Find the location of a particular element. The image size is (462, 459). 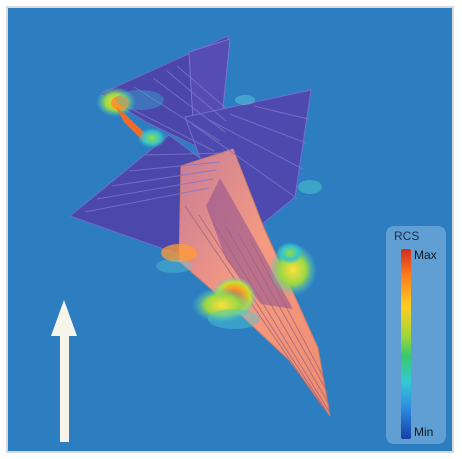

fuselage-panel-lines is located at coordinates (257, 309).